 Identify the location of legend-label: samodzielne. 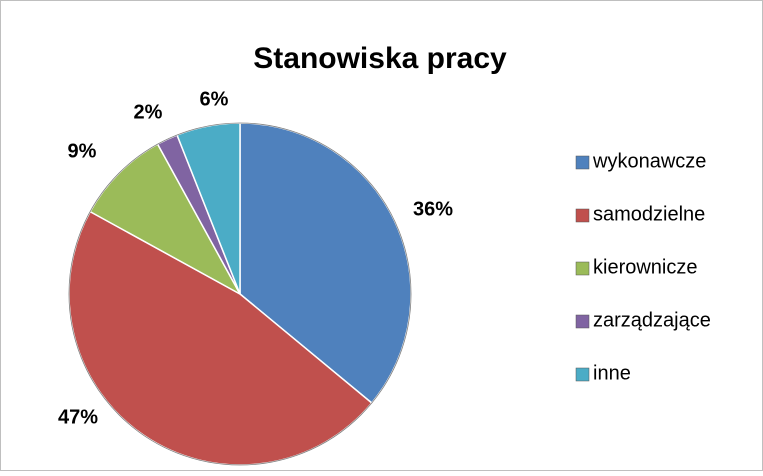
(649, 214).